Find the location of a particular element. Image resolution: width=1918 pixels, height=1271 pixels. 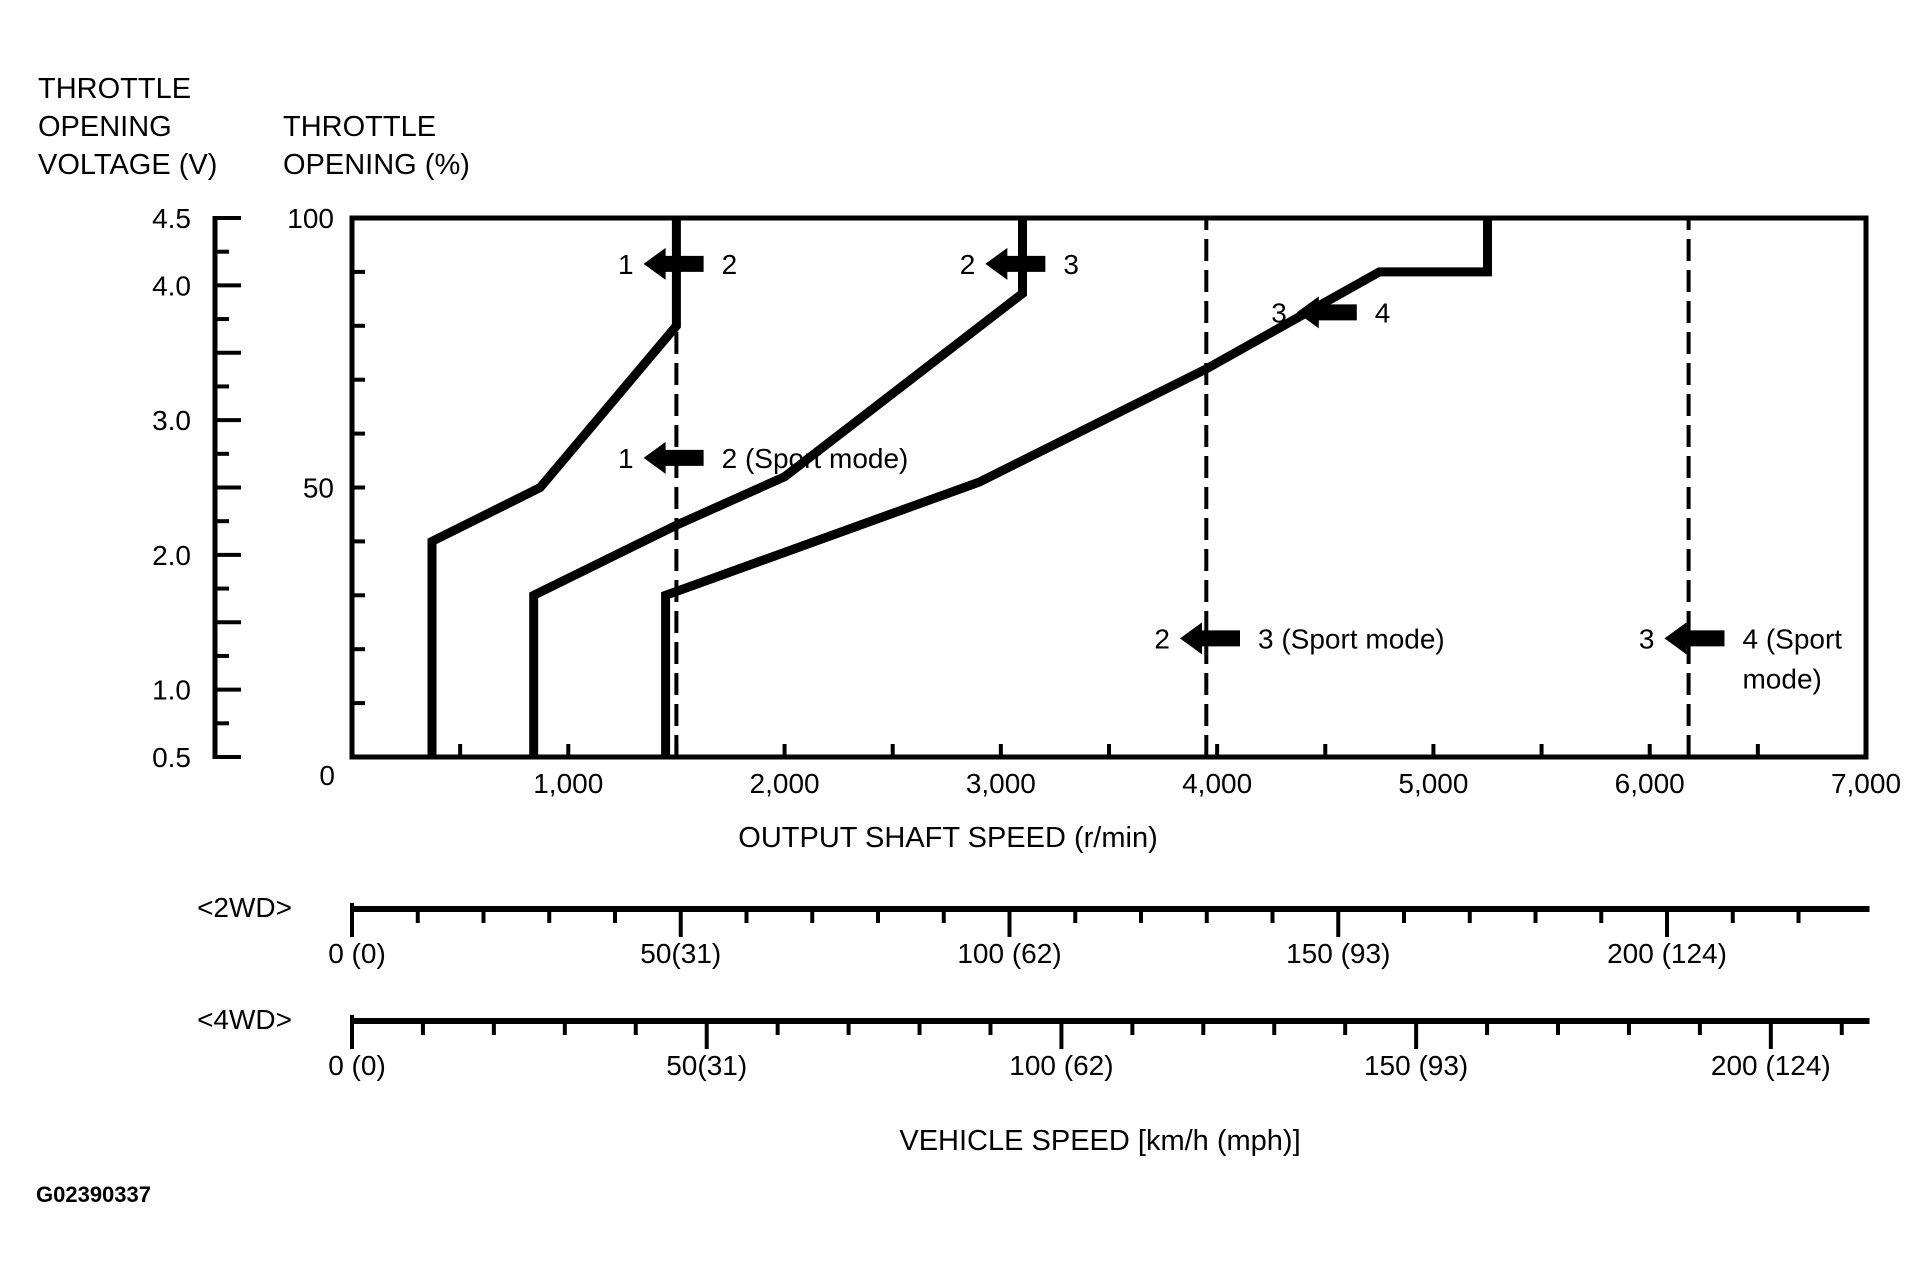

shift-line-2-to-3-upshift is located at coordinates (778, 487).